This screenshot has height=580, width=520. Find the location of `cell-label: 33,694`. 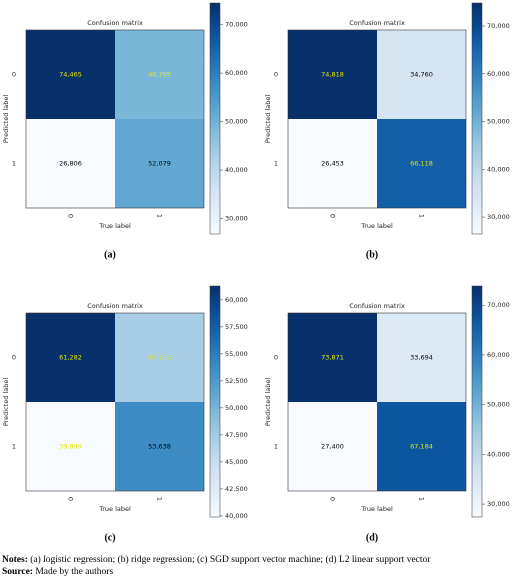

cell-label: 33,694 is located at coordinates (421, 358).